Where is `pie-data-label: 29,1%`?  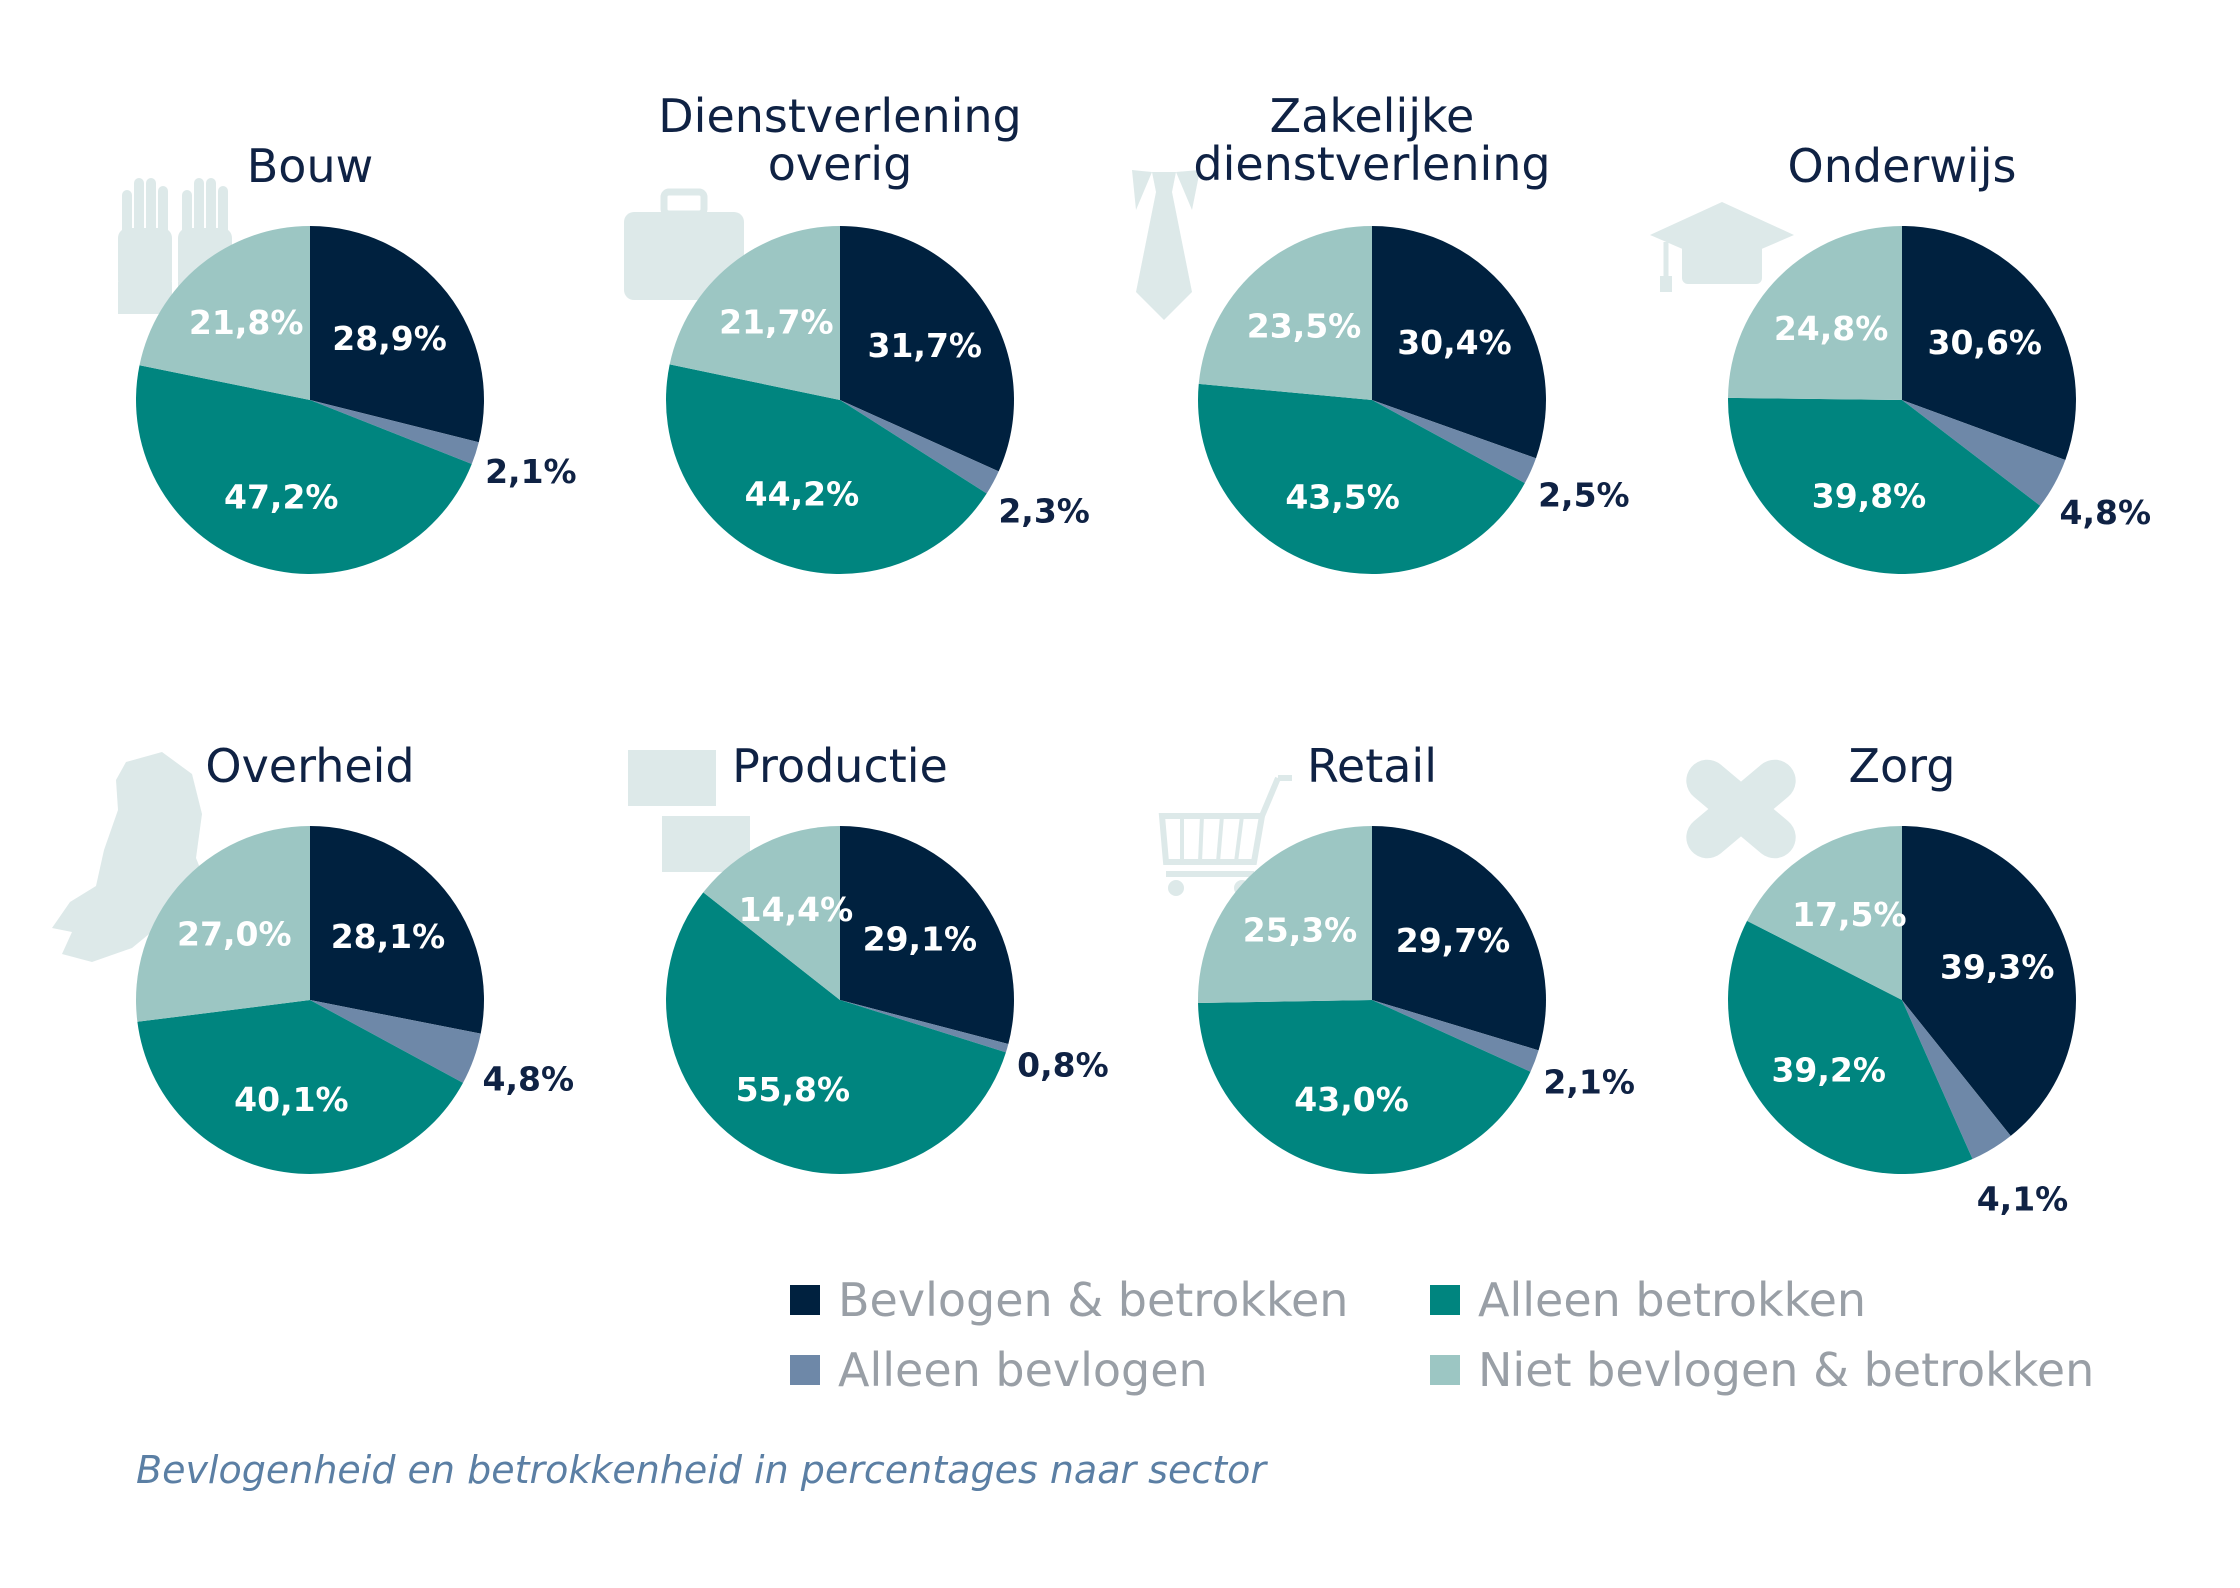 pie-data-label: 29,1% is located at coordinates (920, 938).